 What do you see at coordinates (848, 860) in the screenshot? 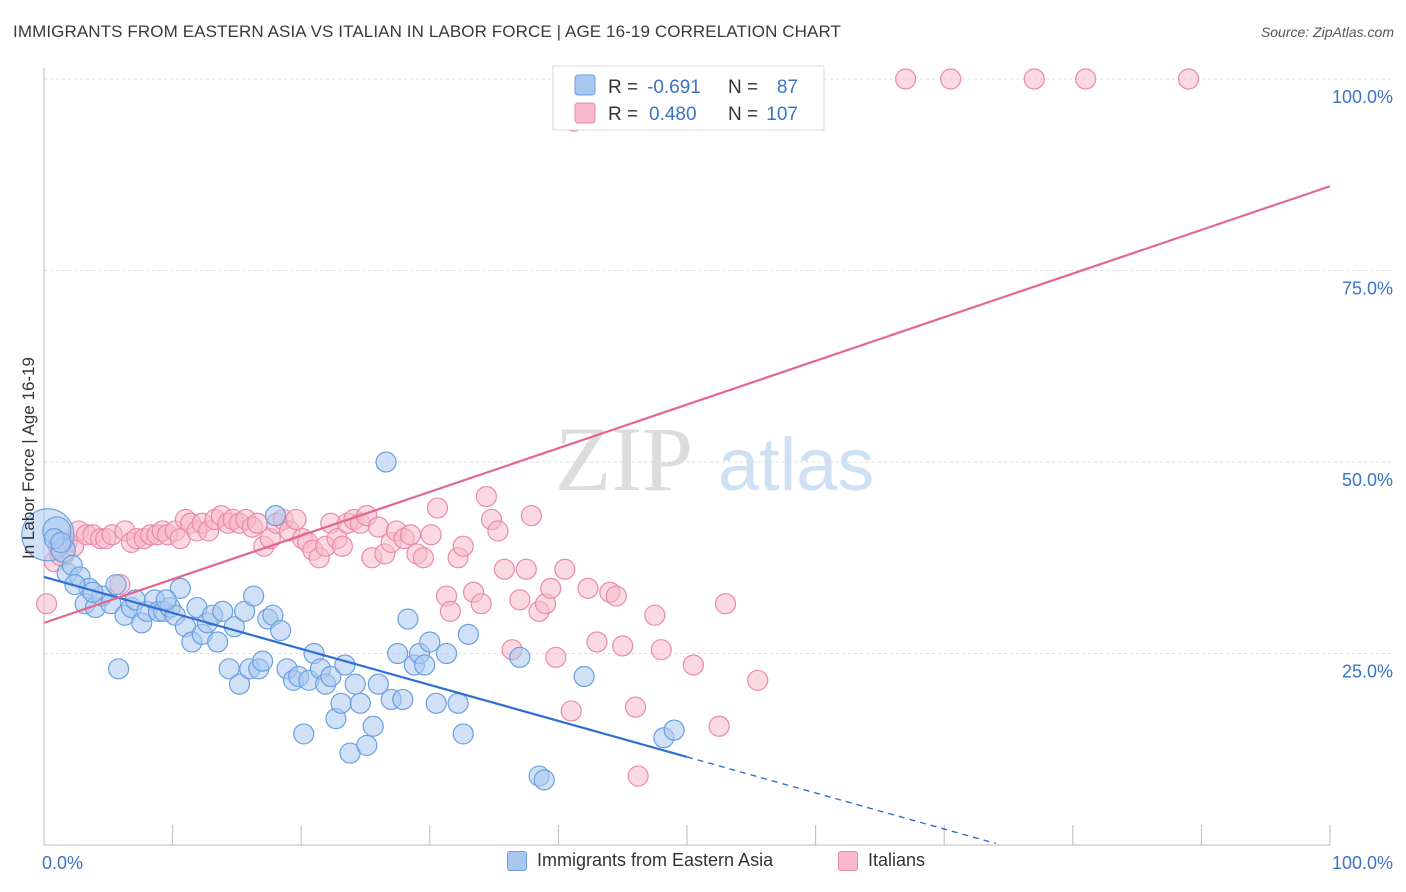
I see `bottom-legend-swatch-pink` at bounding box center [848, 860].